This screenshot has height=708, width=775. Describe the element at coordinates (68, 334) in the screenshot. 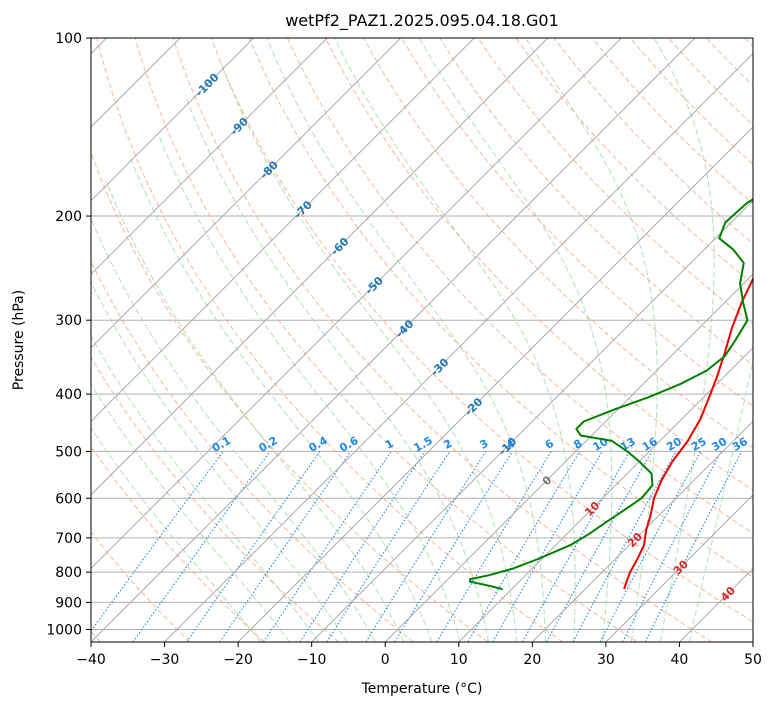

I see `y-axis-ticks: 100 200 300 400 500 600 700 800 900 1000` at that location.